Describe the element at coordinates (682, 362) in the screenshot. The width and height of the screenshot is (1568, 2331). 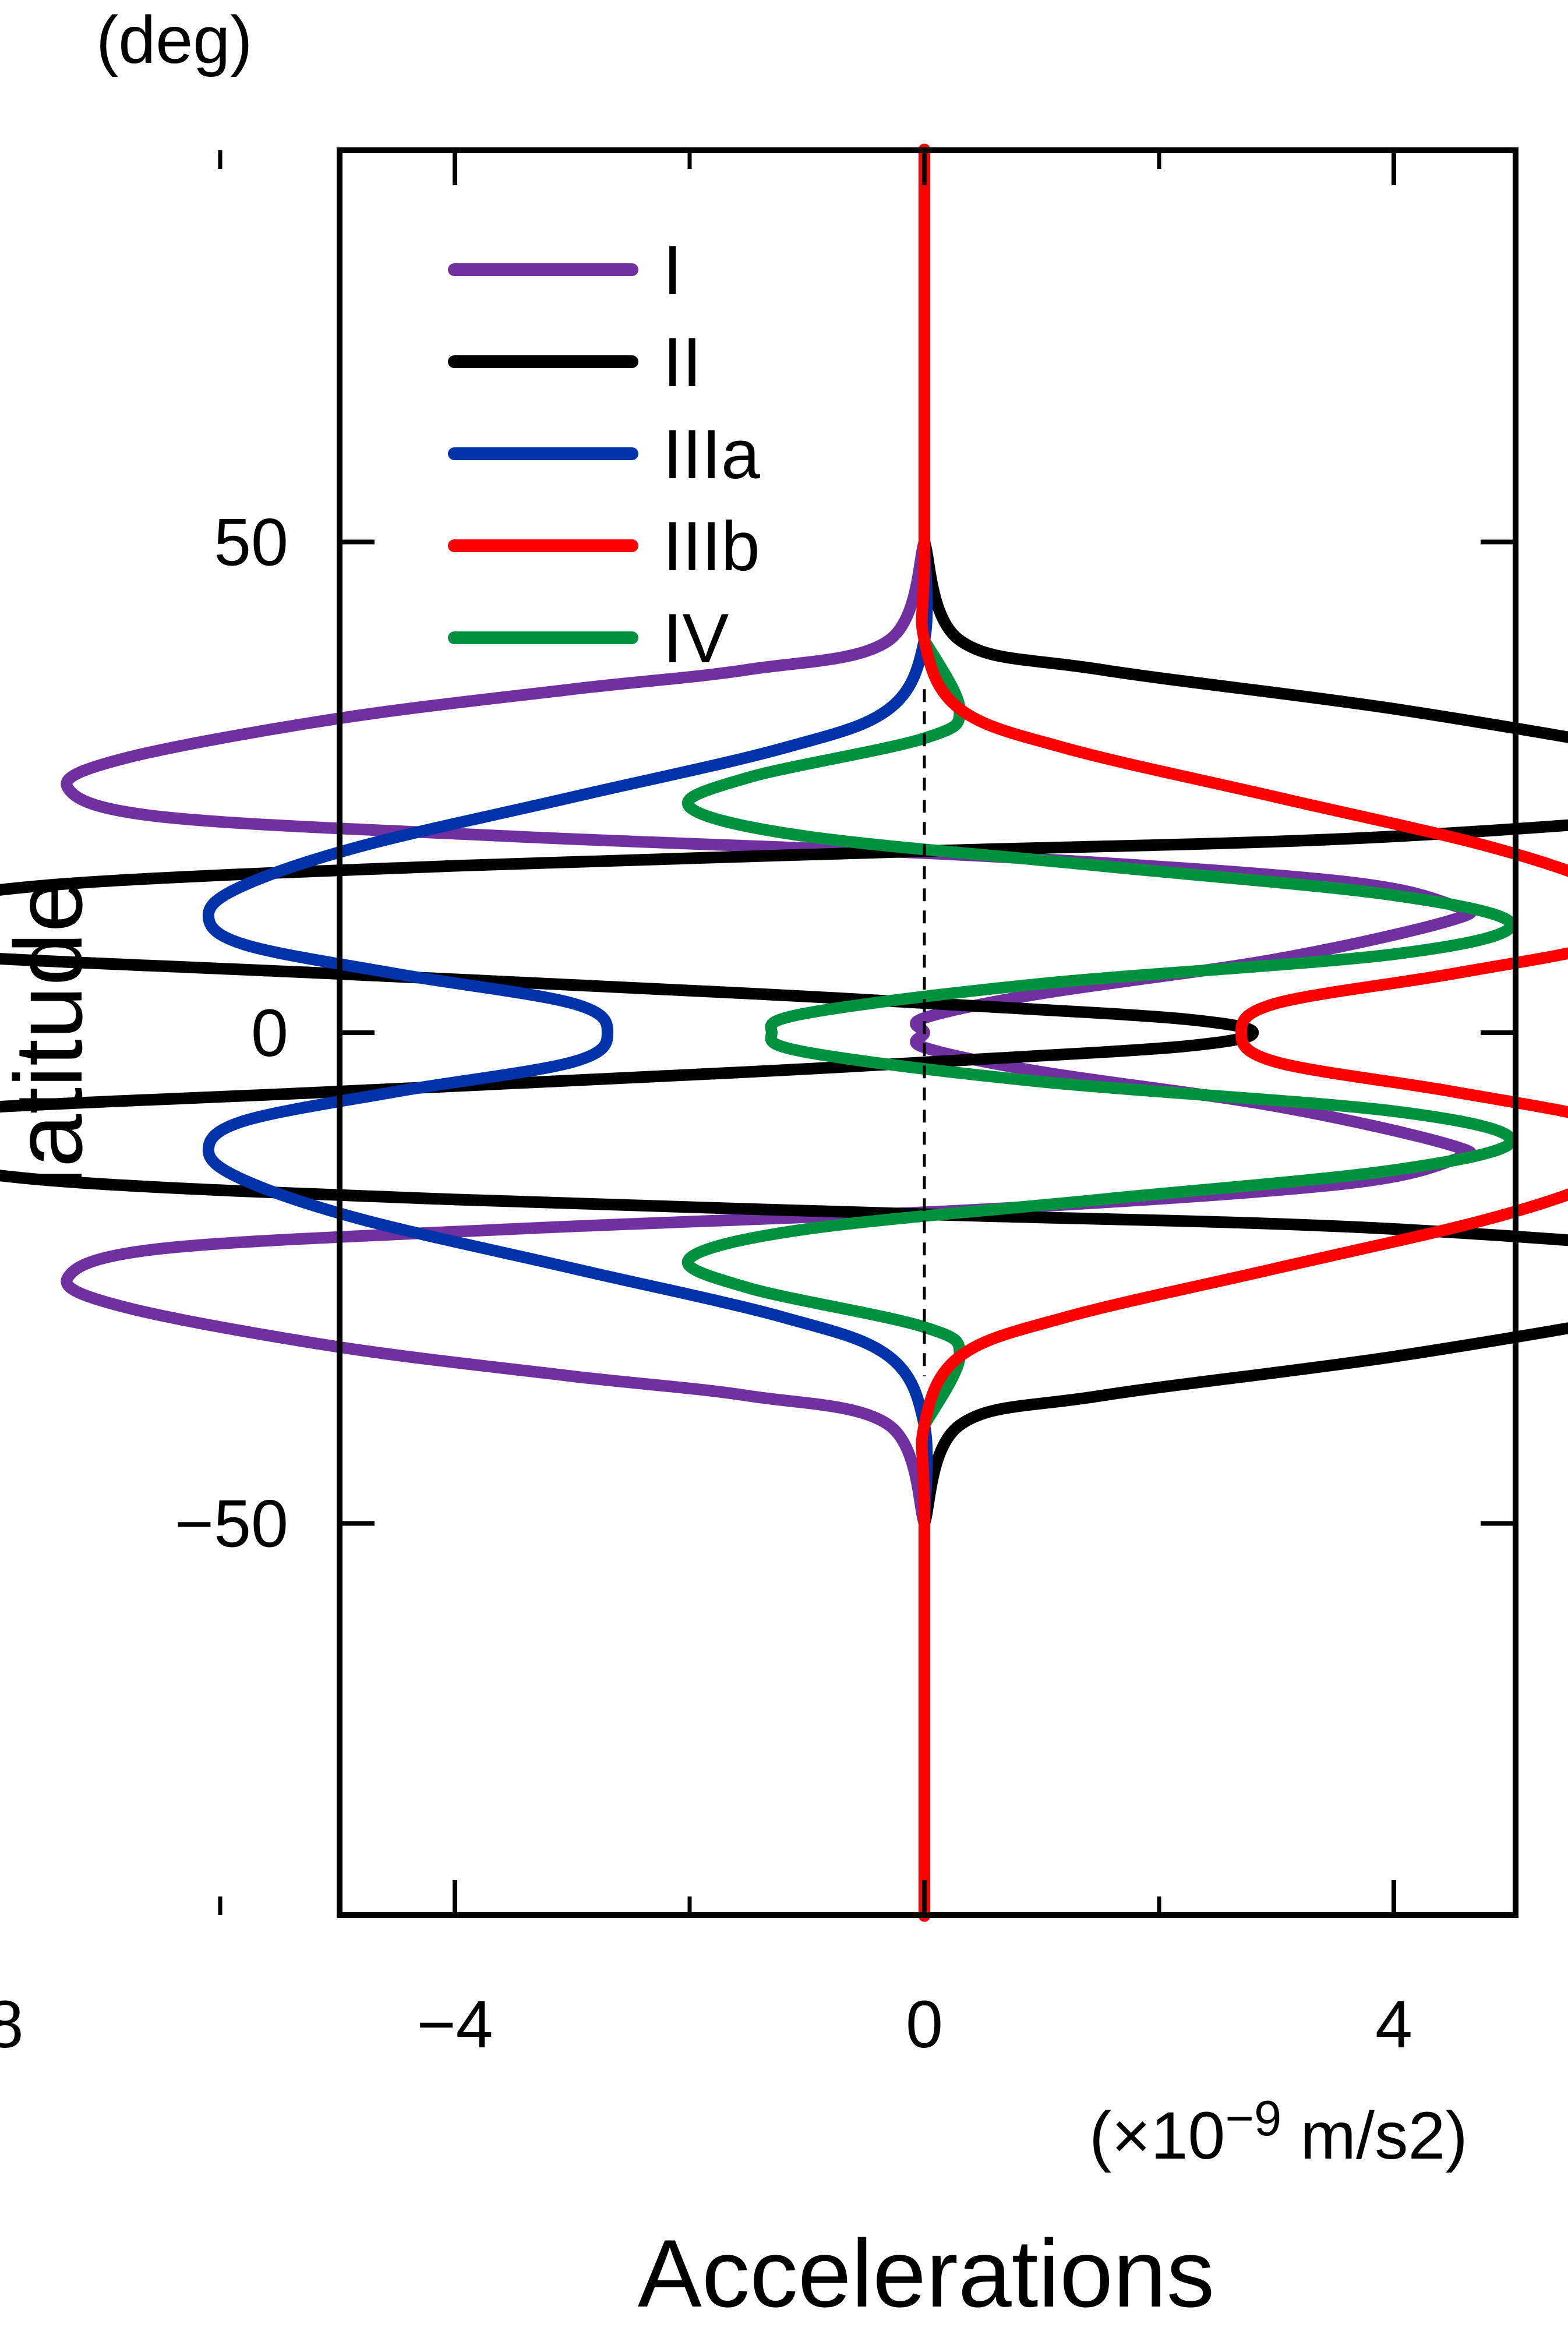
I see `legend-label-ii: II` at that location.